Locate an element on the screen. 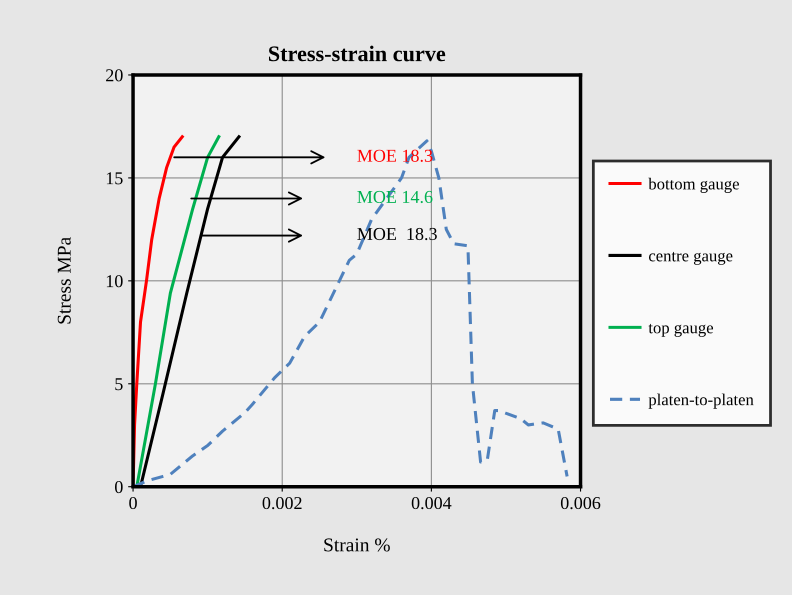 The width and height of the screenshot is (792, 595). x-tick-label: 0.006 is located at coordinates (580, 503).